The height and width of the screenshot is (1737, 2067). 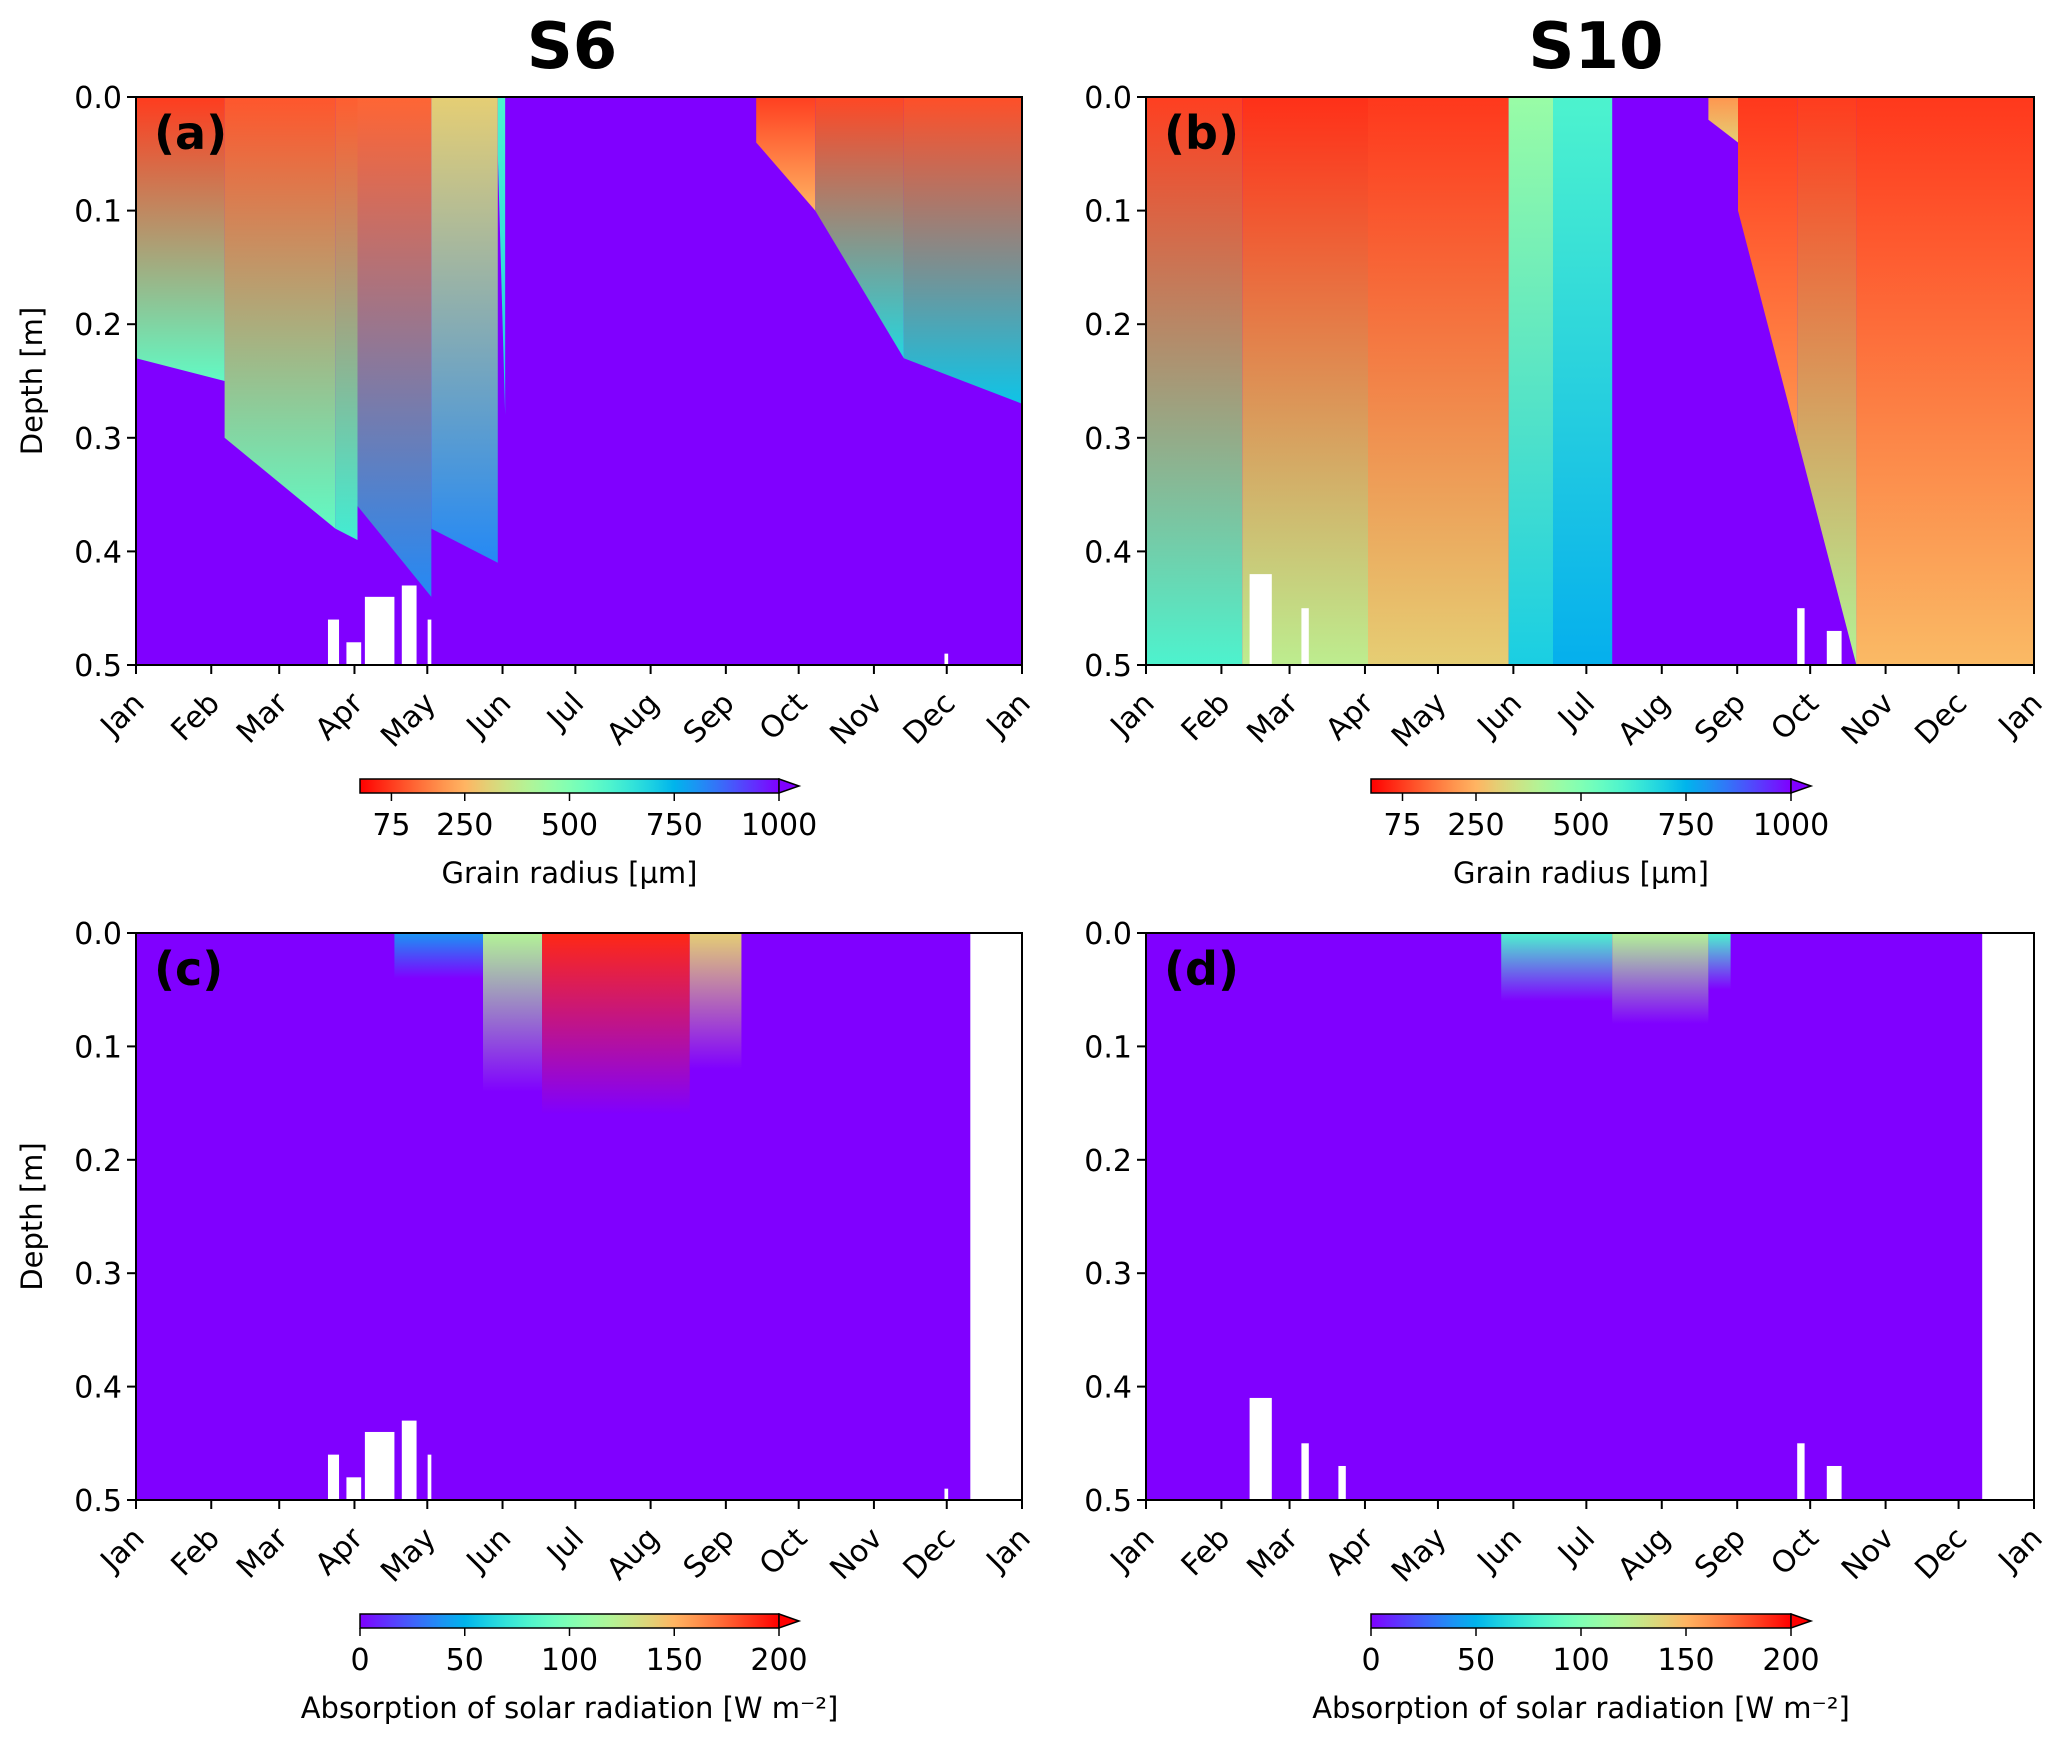 What do you see at coordinates (2008, 1216) in the screenshot?
I see `no-data-region` at bounding box center [2008, 1216].